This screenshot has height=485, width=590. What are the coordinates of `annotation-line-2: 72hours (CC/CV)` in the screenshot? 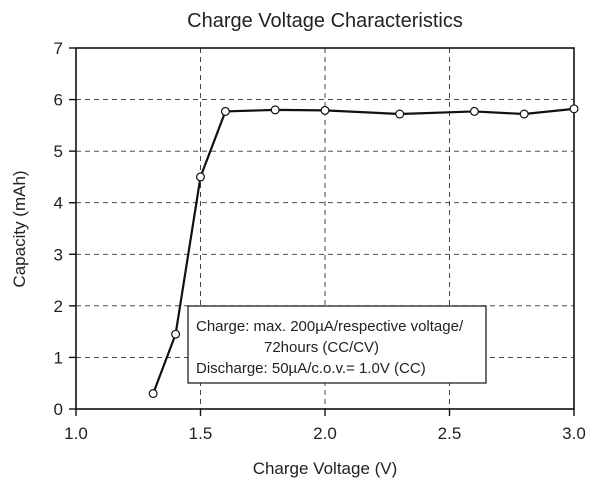 It's located at (321, 347).